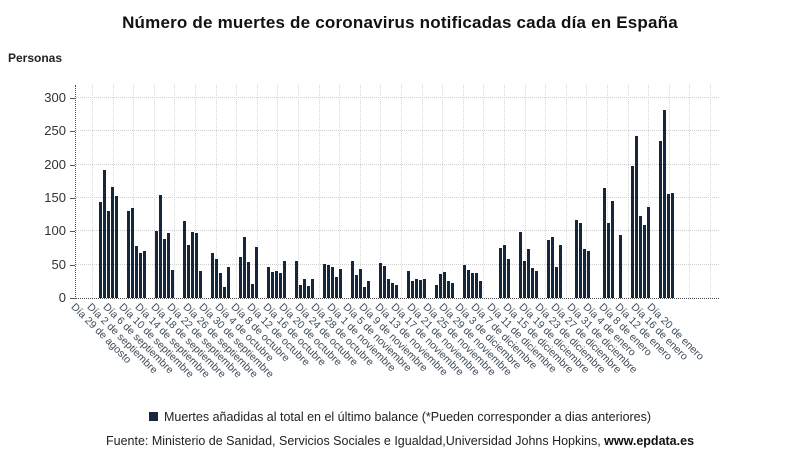  What do you see at coordinates (649, 441) in the screenshot?
I see `source-brand-link: www.epdata.es` at bounding box center [649, 441].